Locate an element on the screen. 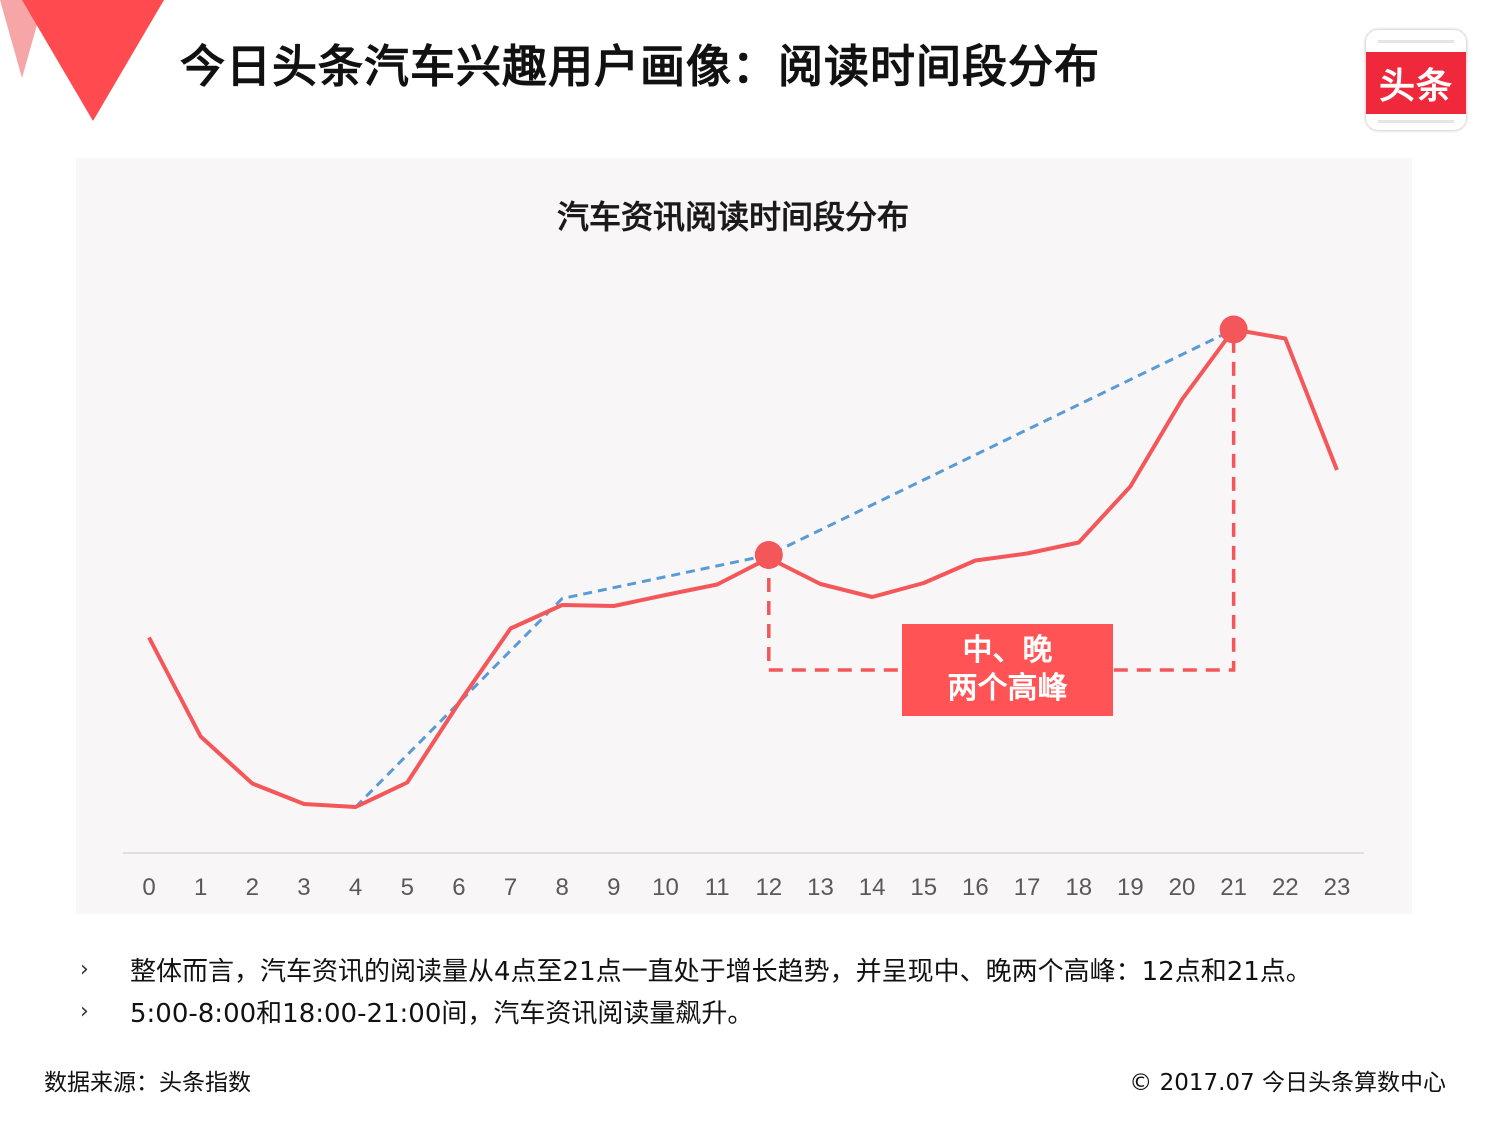  x-tick-label: 5 is located at coordinates (407, 887).